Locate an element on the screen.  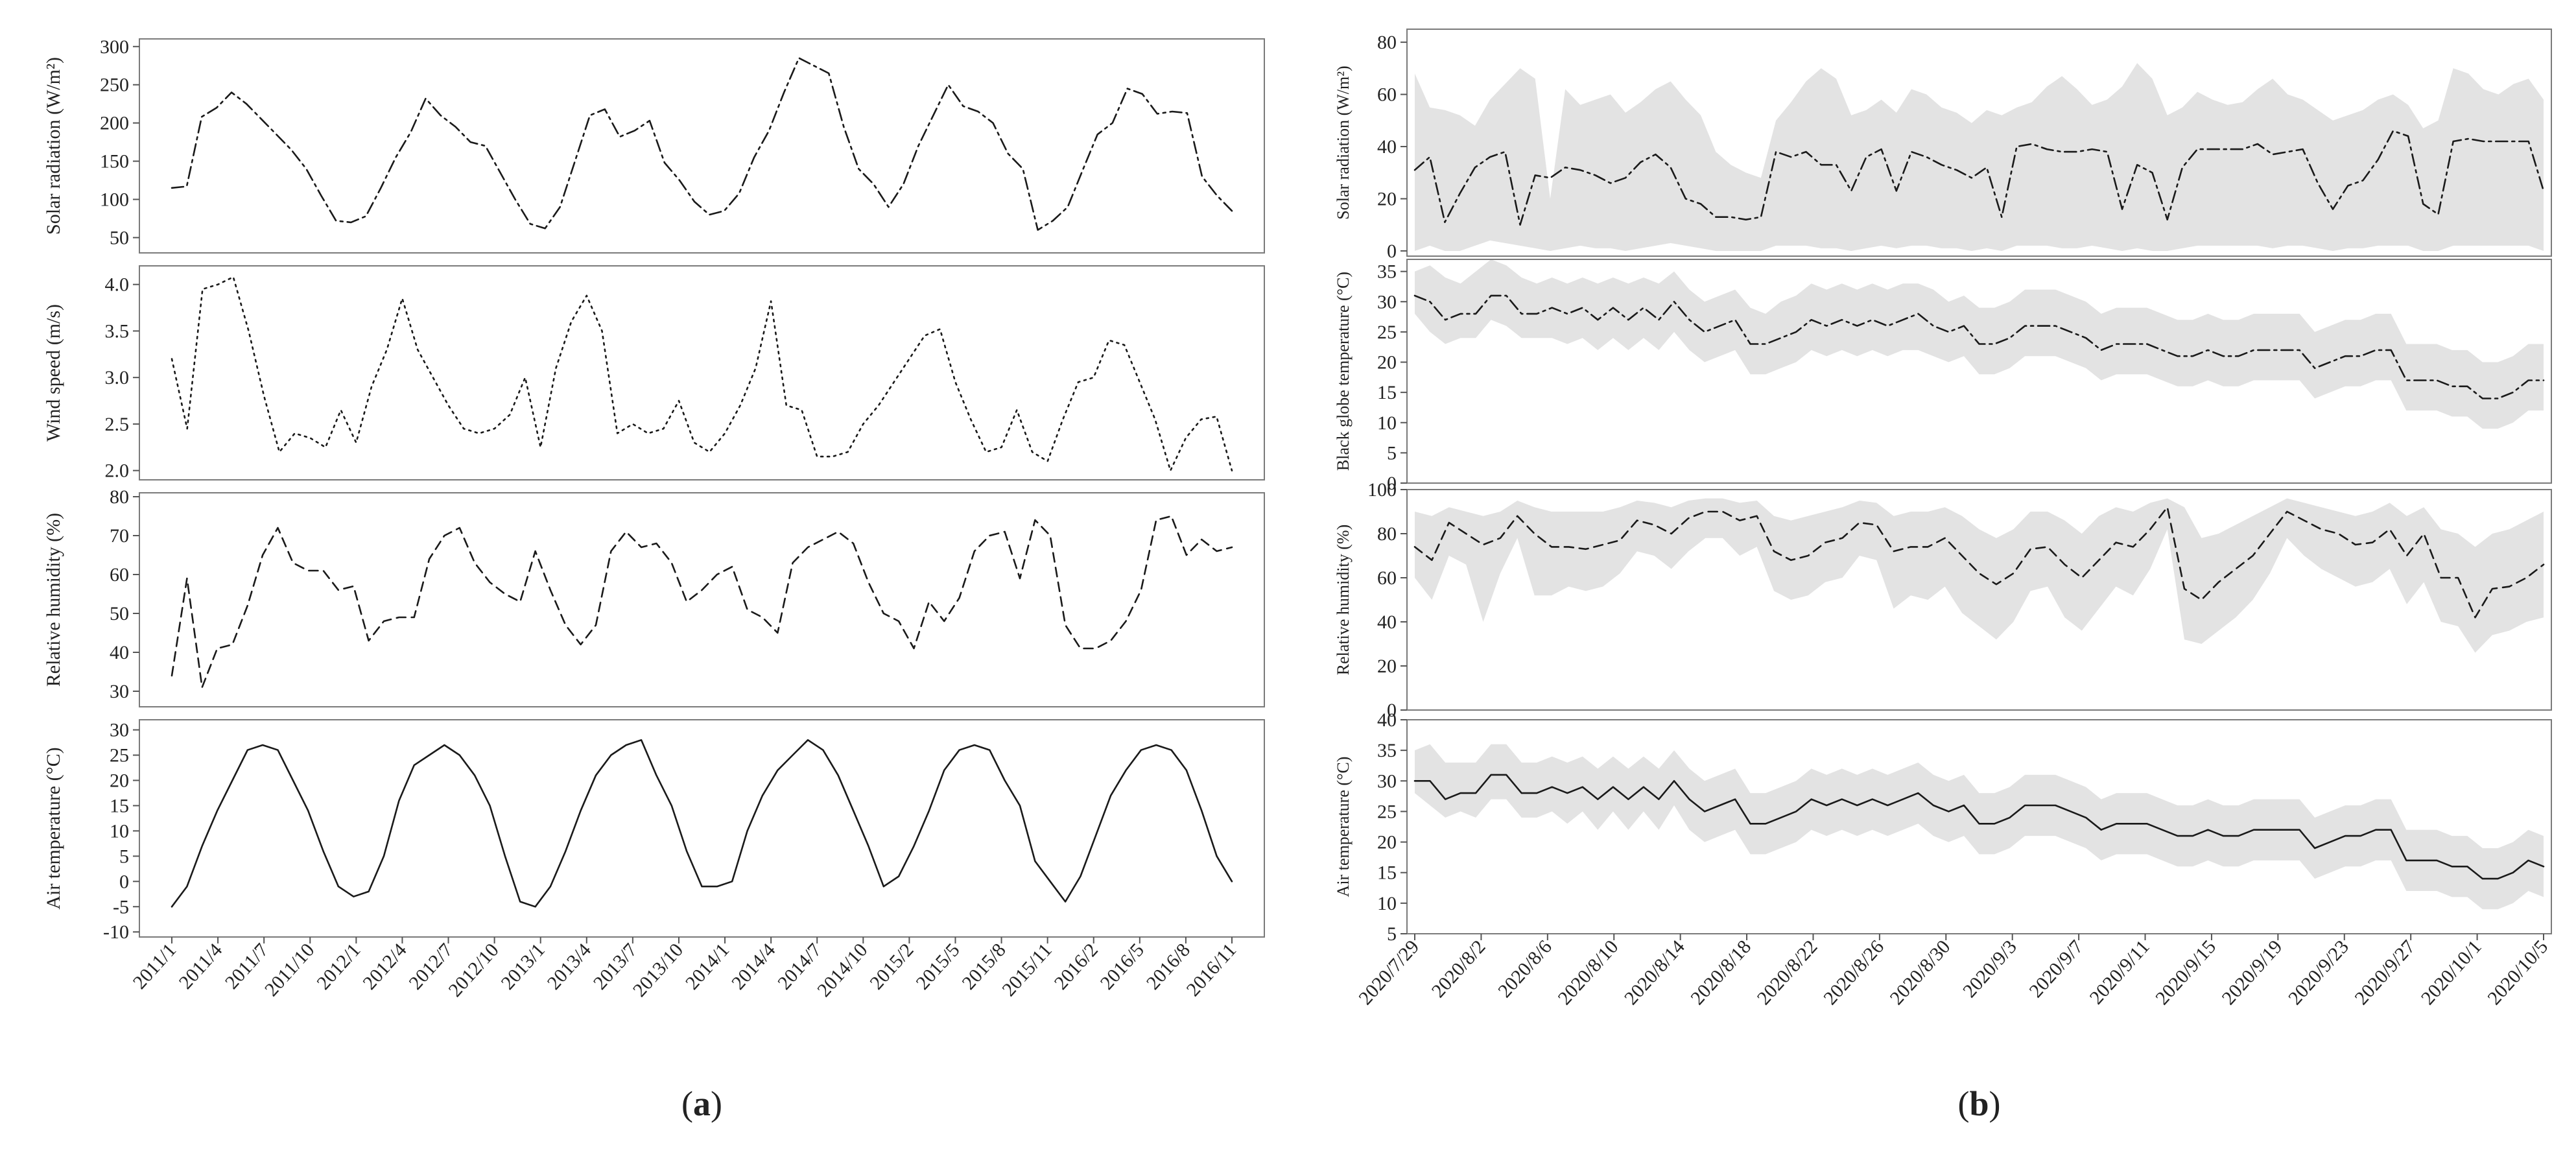
x-tick-label: 2014/4 is located at coordinates (753, 967).